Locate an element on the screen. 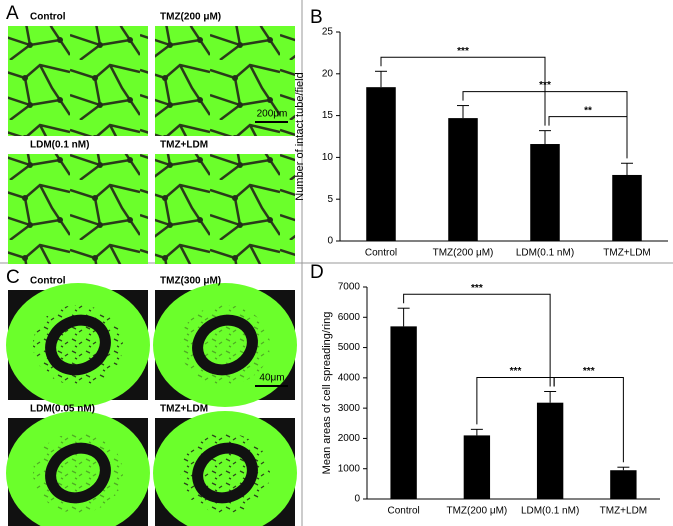 This screenshot has height=526, width=673. y-axis-title: Mean areas of cell spreading/ring is located at coordinates (327, 393).